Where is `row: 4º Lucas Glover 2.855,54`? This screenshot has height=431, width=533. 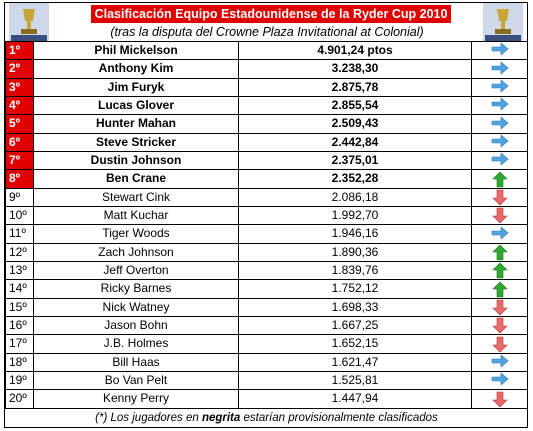
row: 4º Lucas Glover 2.855,54 is located at coordinates (266, 105).